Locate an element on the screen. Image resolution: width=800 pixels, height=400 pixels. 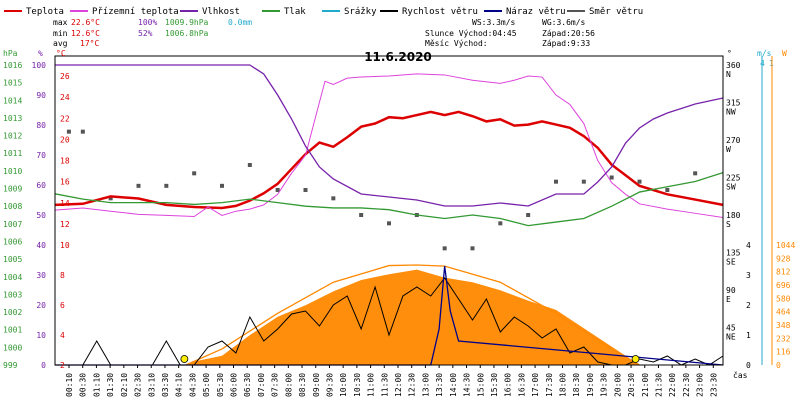
x-tick-label: 02:10 is located at coordinates (124, 385).